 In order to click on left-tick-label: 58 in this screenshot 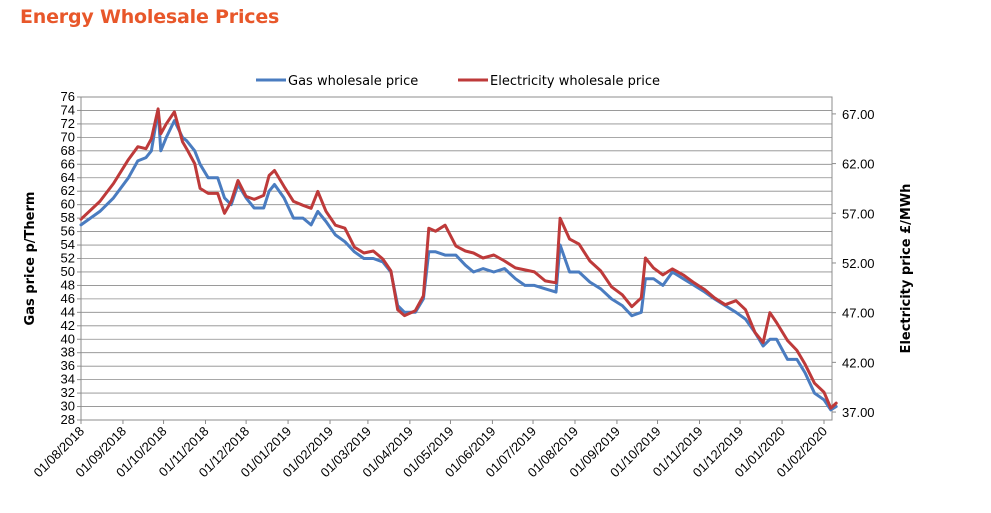, I will do `click(68, 217)`.